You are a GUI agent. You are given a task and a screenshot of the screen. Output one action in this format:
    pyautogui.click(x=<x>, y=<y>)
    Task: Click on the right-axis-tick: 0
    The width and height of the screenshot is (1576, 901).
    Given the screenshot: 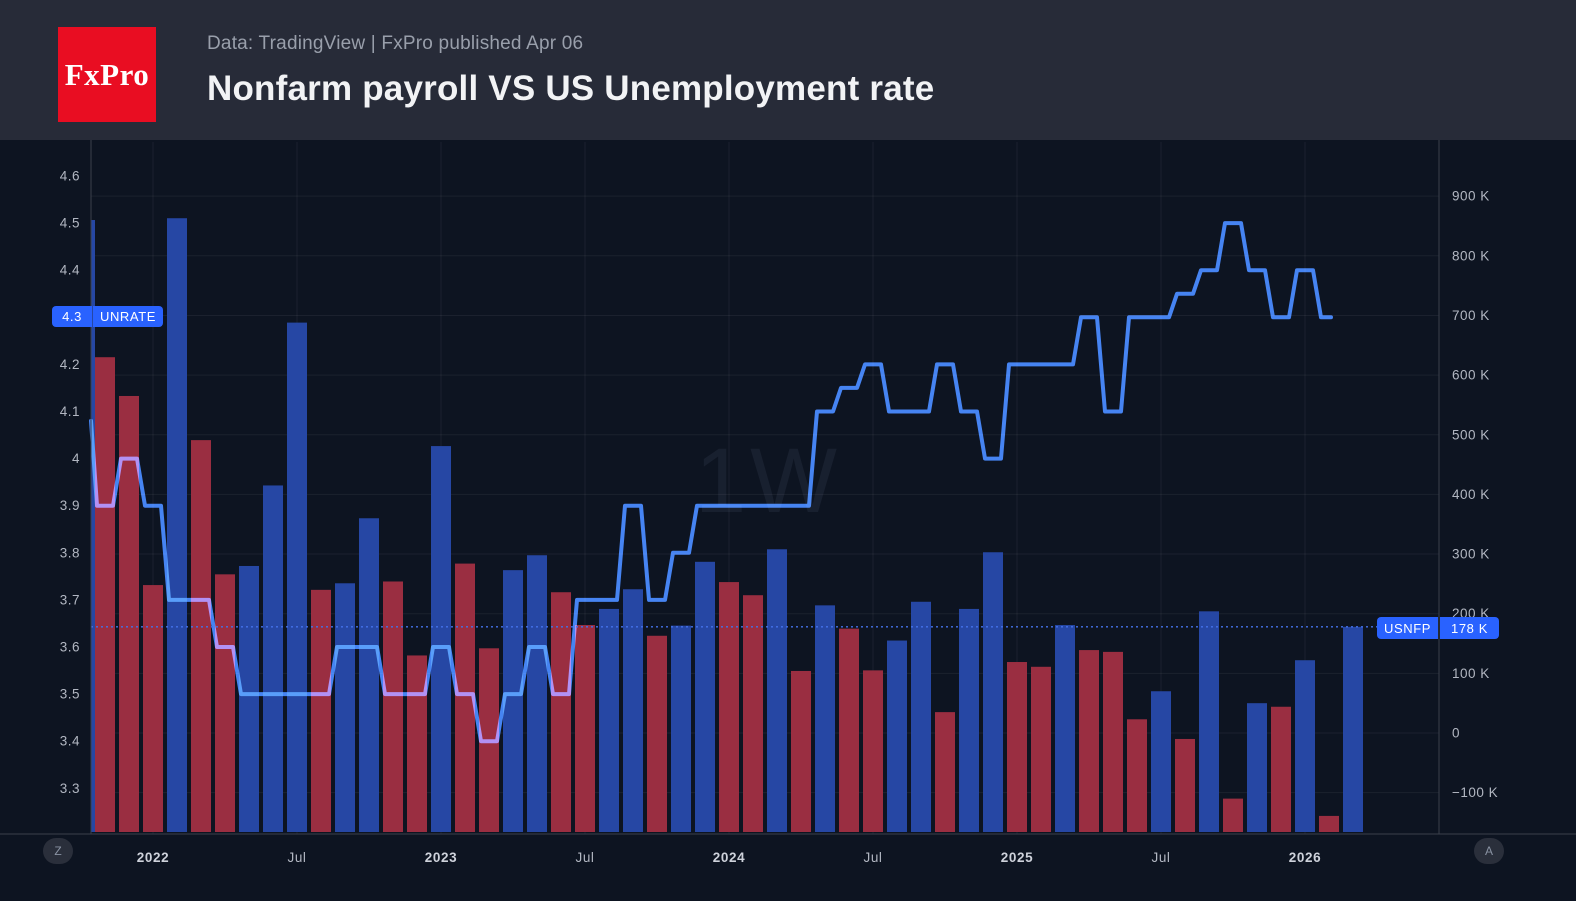 What is the action you would take?
    pyautogui.click(x=1456, y=733)
    